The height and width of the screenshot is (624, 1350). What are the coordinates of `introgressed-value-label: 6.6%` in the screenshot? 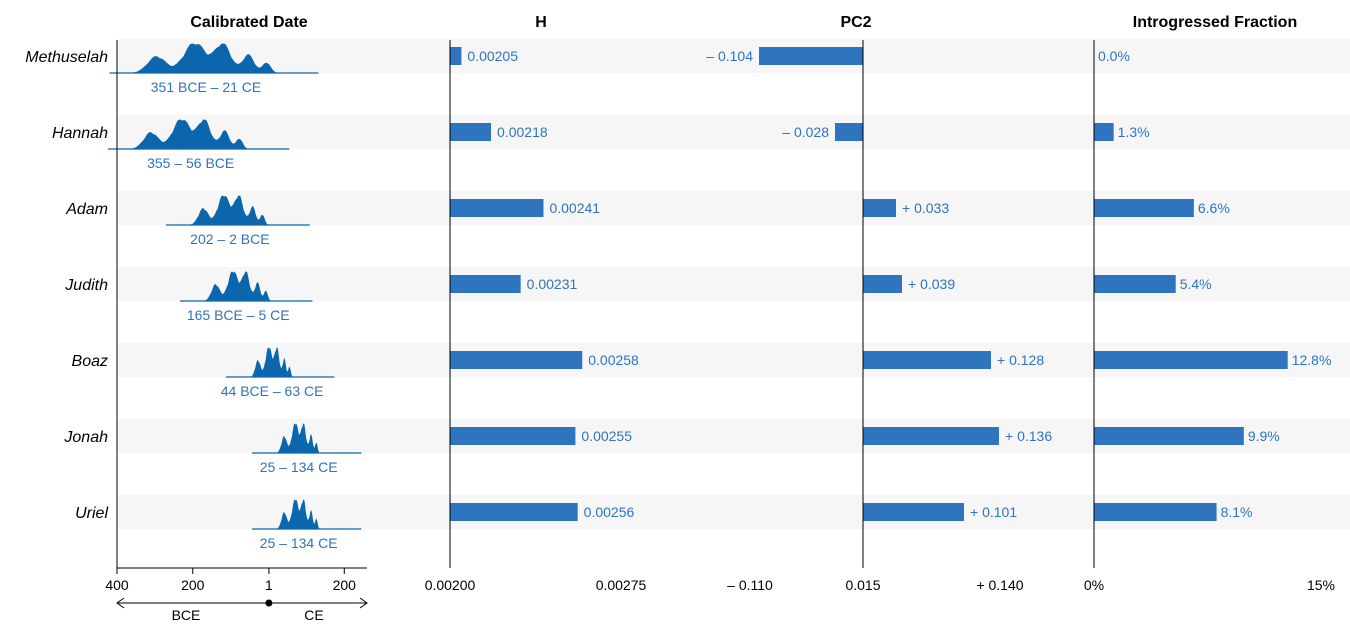 It's located at (1214, 208).